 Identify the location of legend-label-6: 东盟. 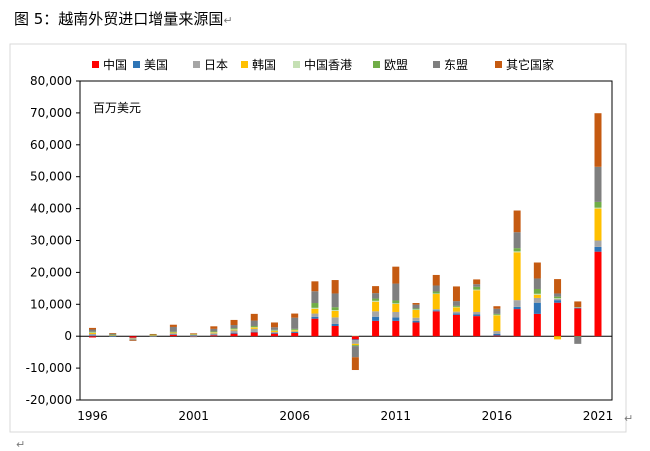
(456, 65).